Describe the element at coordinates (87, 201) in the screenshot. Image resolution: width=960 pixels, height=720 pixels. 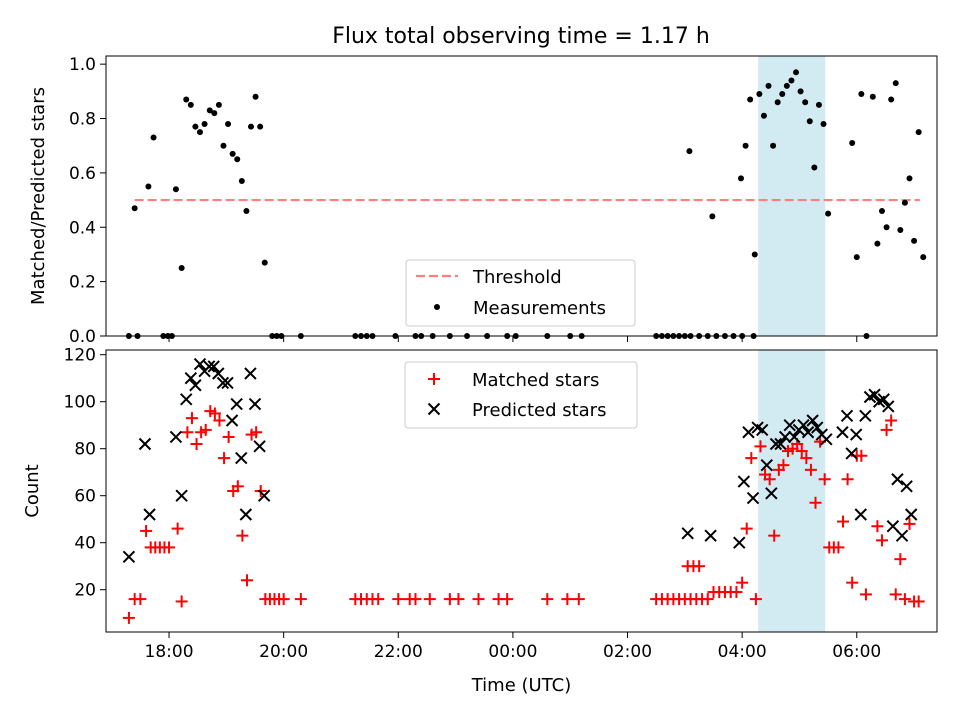
I see `ratio-y-axis: 0.0 0.2 0.4 0.6 0.8 1.0` at that location.